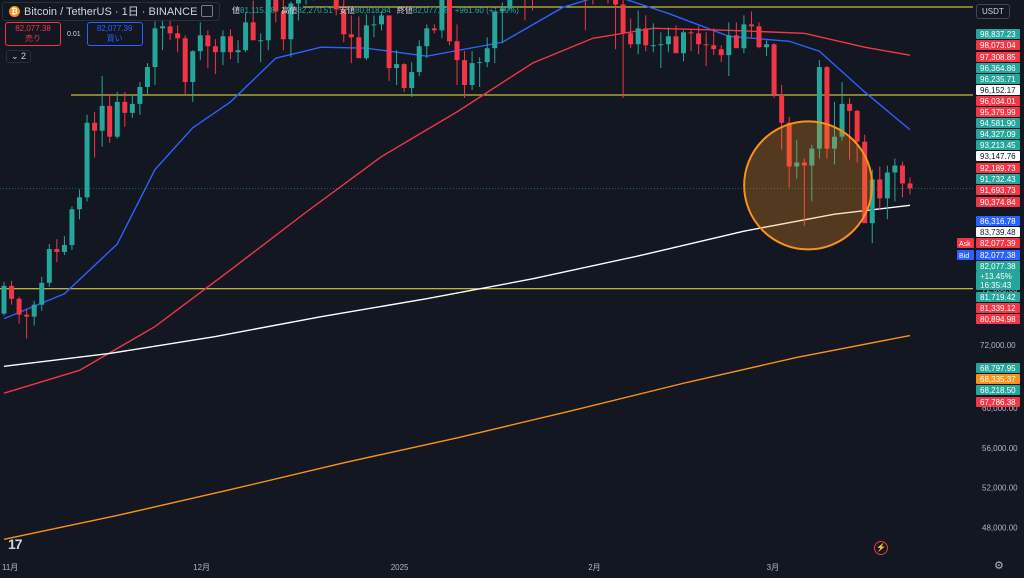 The width and height of the screenshot is (1024, 578). I want to click on sell-price: 82,077.38, so click(33, 28).